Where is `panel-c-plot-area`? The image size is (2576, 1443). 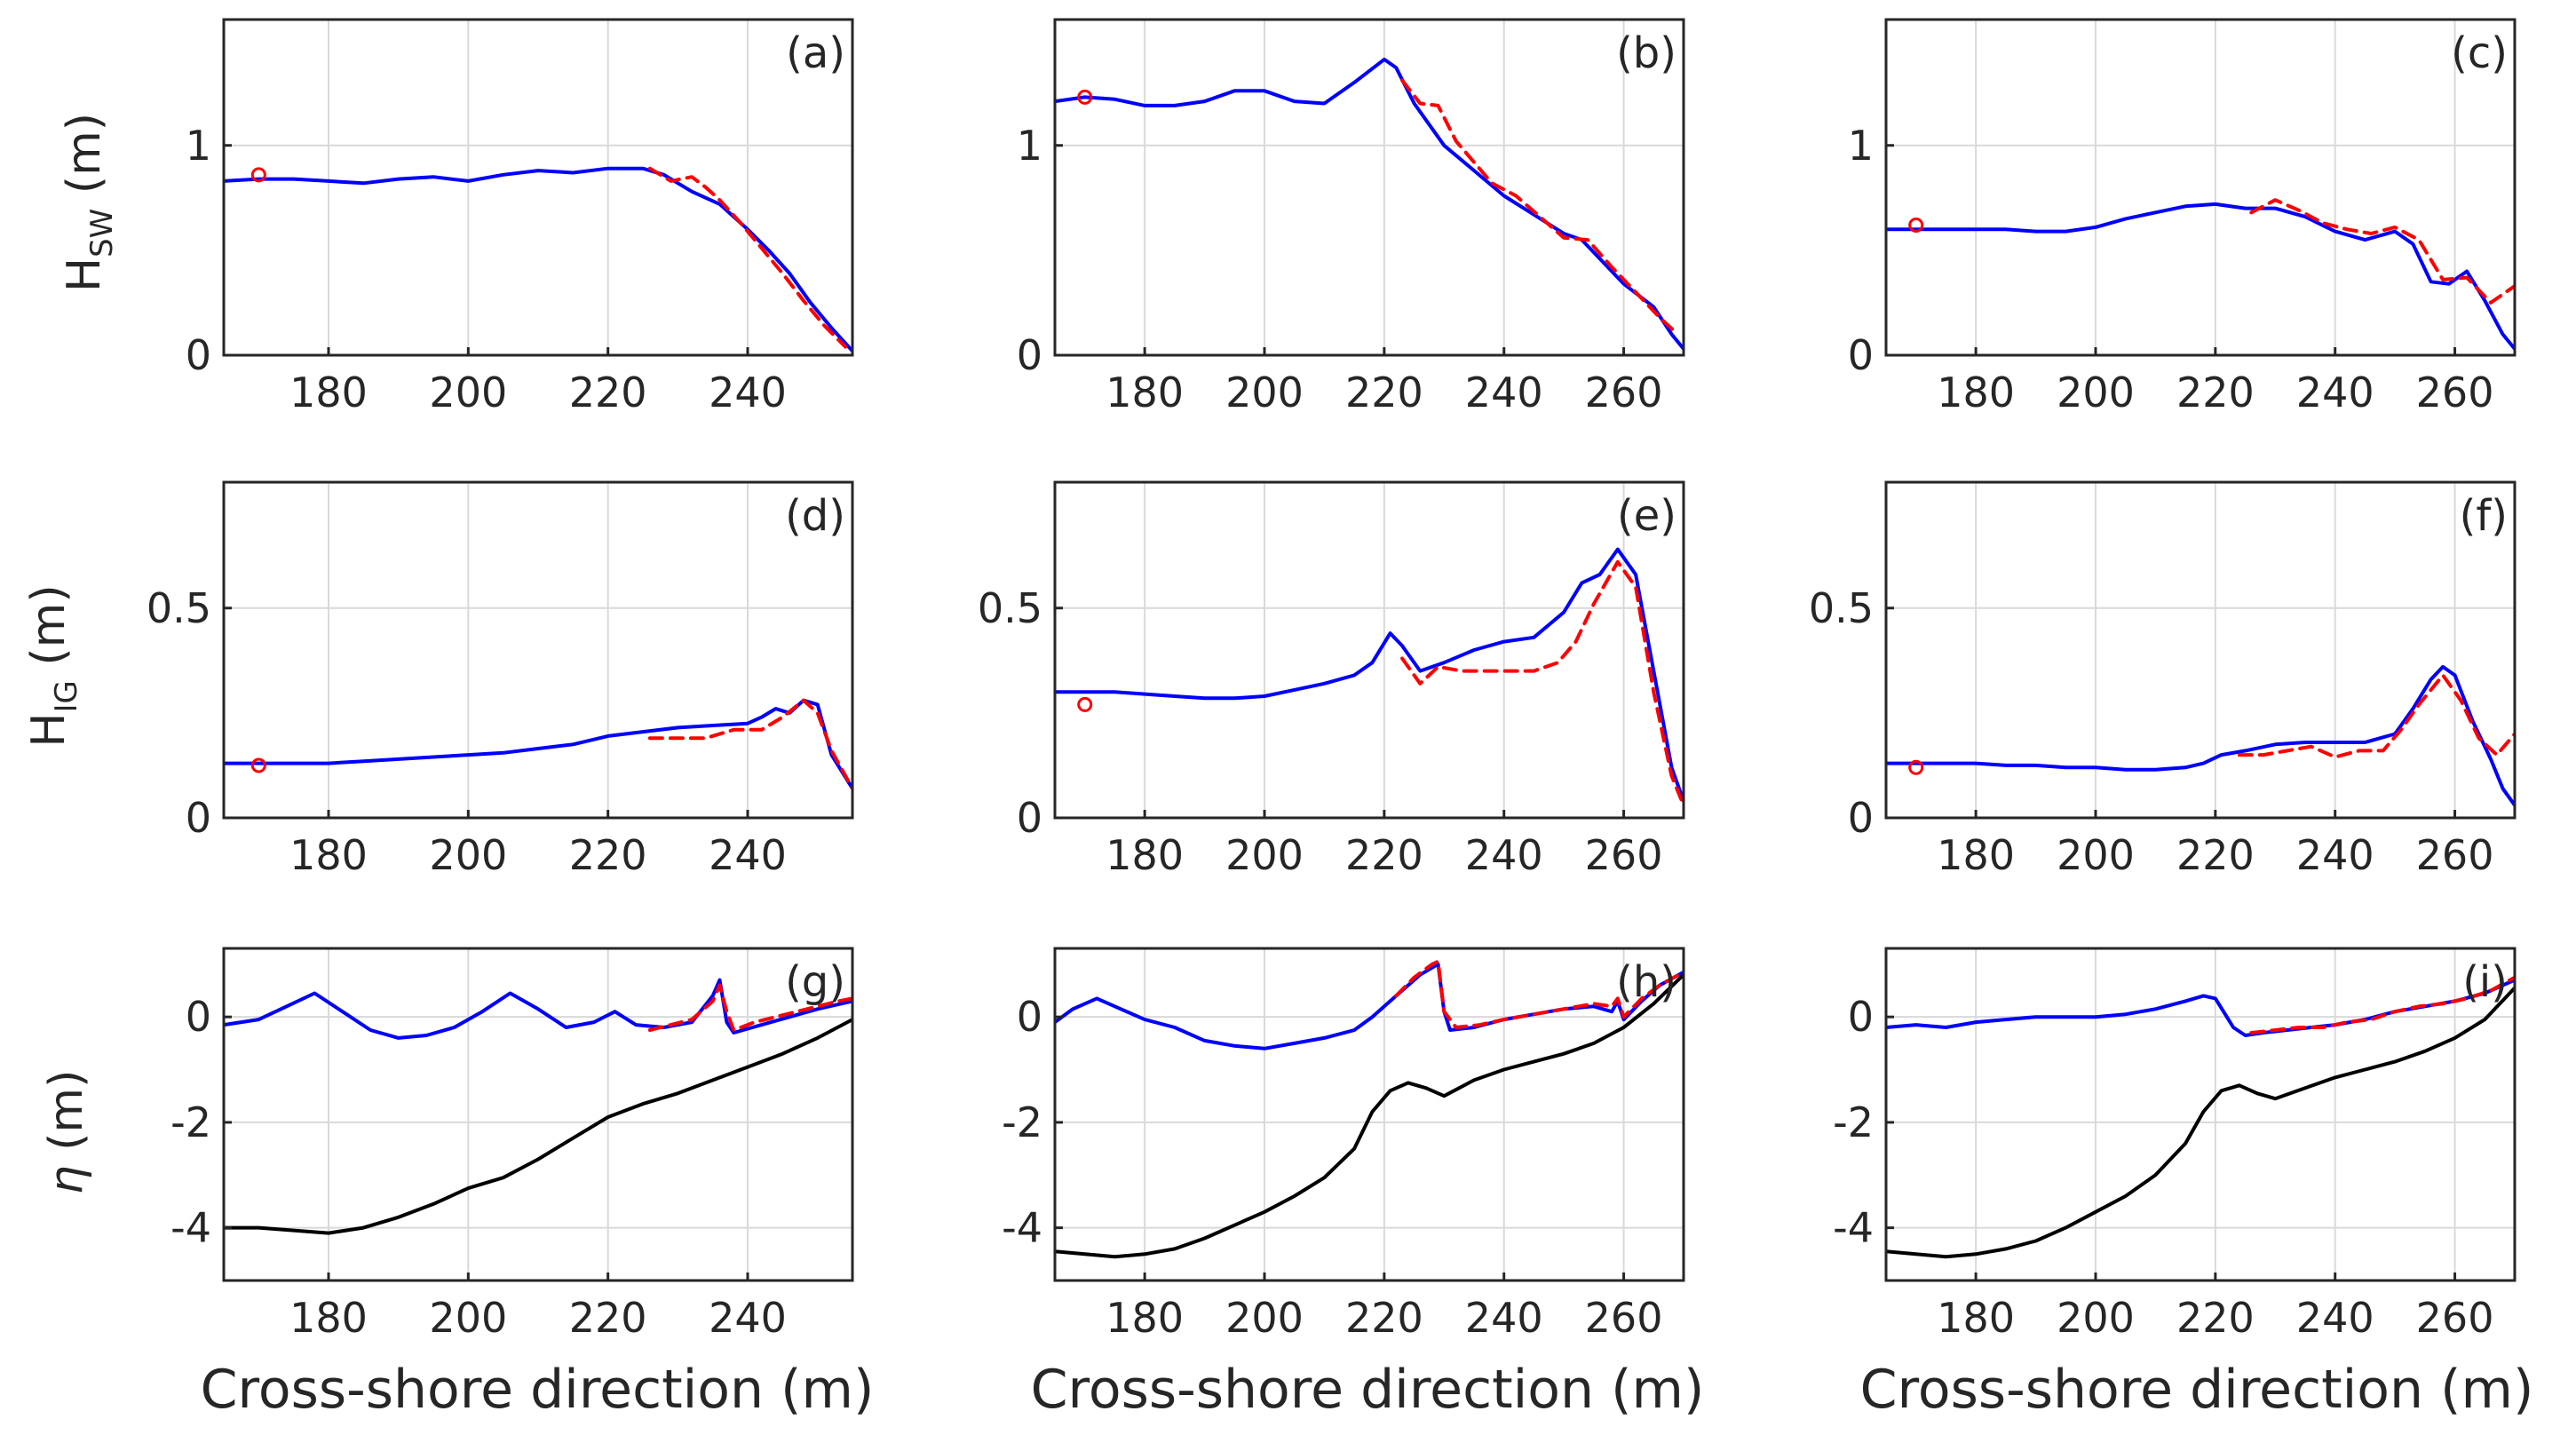
panel-c-plot-area is located at coordinates (2200, 274).